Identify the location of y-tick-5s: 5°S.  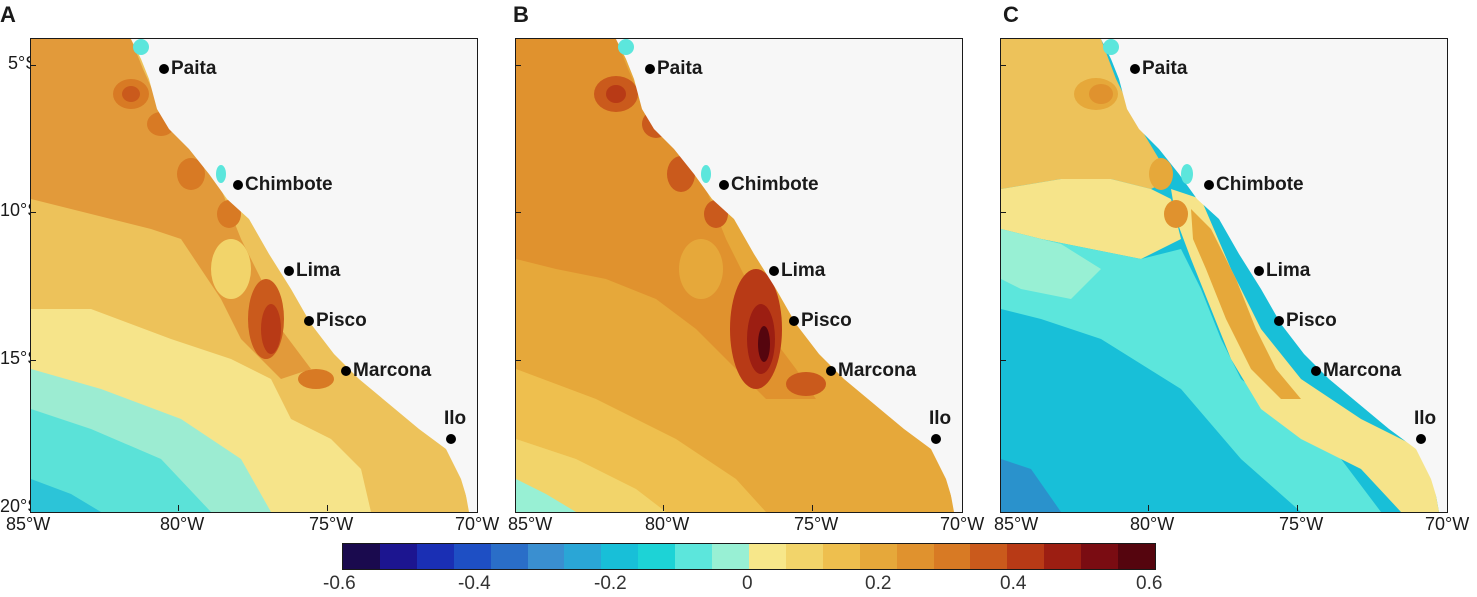
(23, 63).